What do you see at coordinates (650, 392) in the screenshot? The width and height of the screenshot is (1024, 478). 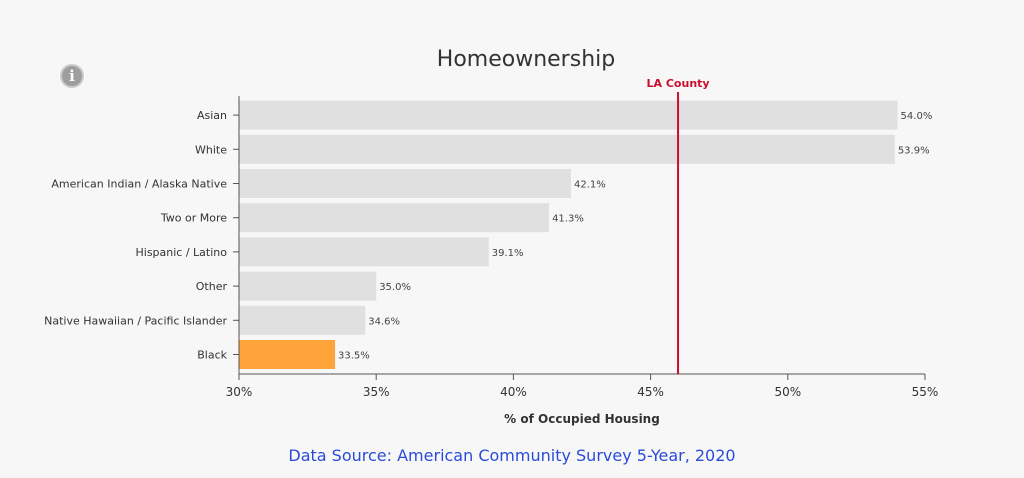 I see `x-tick-label: 45%` at bounding box center [650, 392].